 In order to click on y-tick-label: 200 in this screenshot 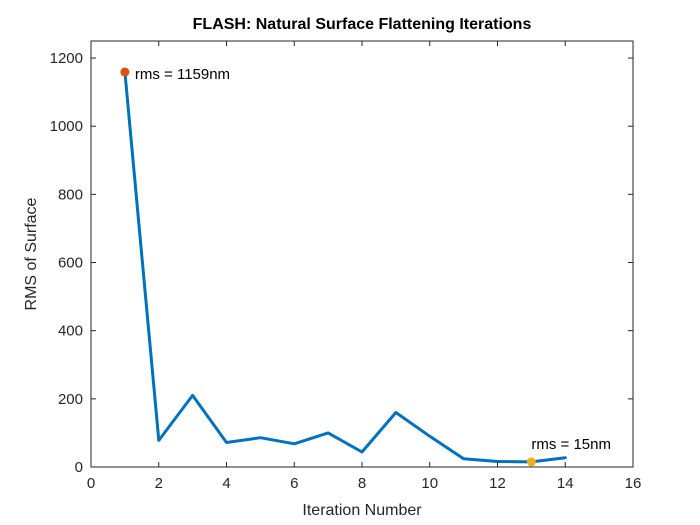, I will do `click(70, 399)`.